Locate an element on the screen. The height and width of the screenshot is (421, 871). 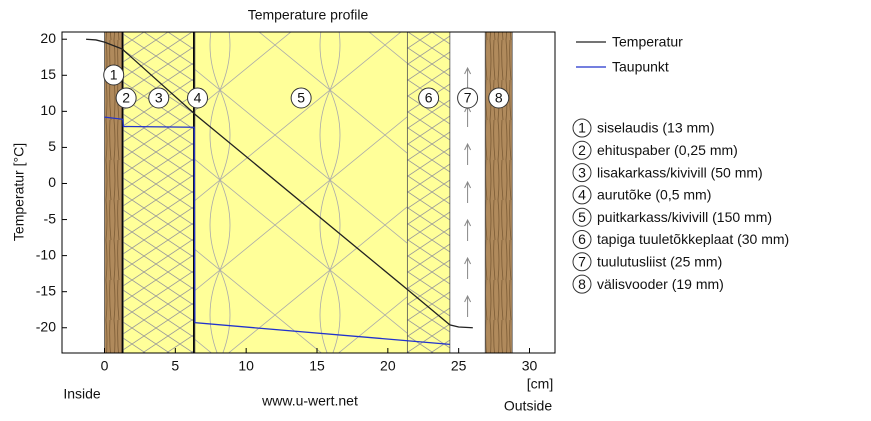
legend-layer-number: 6 is located at coordinates (582, 239).